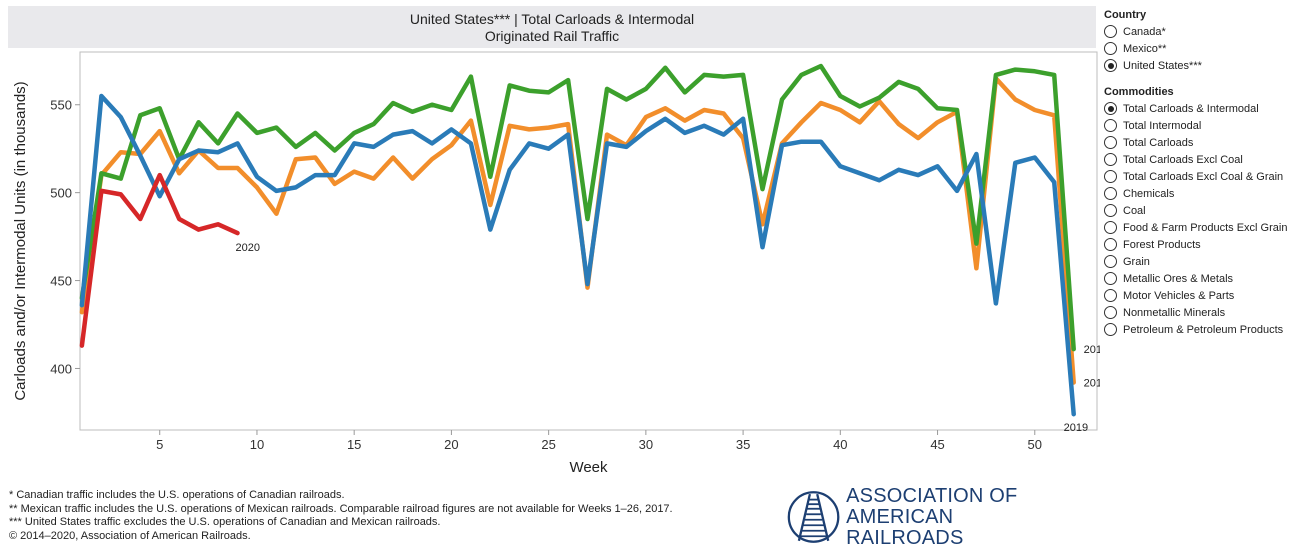 Image resolution: width=1315 pixels, height=553 pixels. What do you see at coordinates (1206, 125) in the screenshot?
I see `commodity-option-total-intermodal: Total Intermodal` at bounding box center [1206, 125].